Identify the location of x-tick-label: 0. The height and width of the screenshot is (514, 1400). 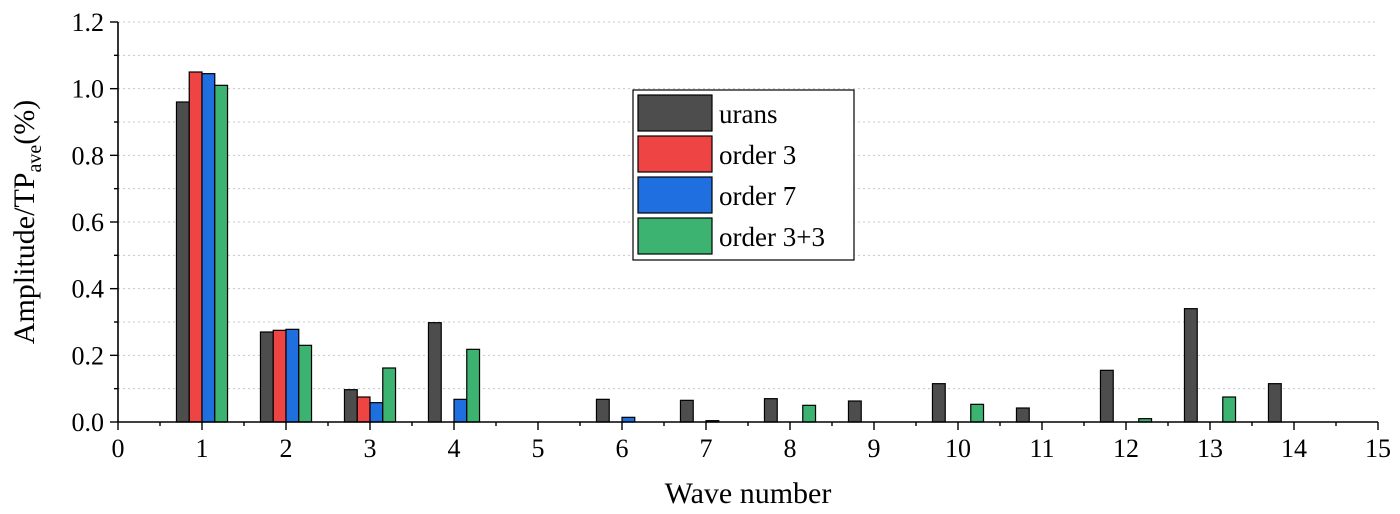
(118, 448).